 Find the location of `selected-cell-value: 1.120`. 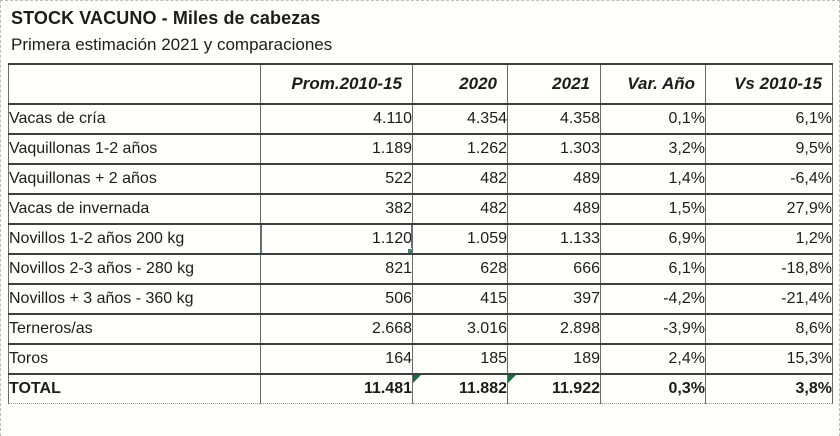

selected-cell-value: 1.120 is located at coordinates (391, 238).